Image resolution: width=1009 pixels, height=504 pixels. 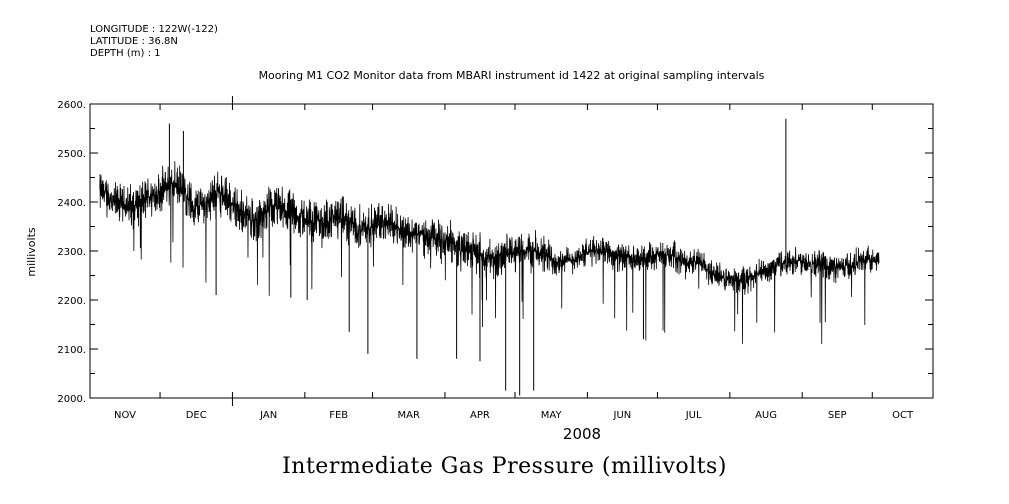 What do you see at coordinates (766, 415) in the screenshot?
I see `x-tick-label: AUG` at bounding box center [766, 415].